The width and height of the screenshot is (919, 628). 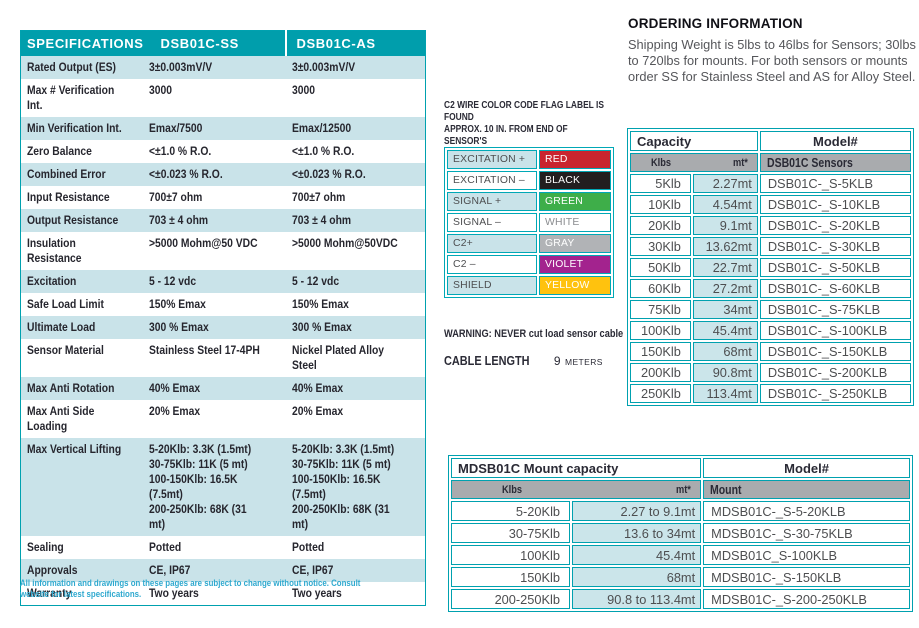 I want to click on wire-color-swatch: VIOLET, so click(x=575, y=264).